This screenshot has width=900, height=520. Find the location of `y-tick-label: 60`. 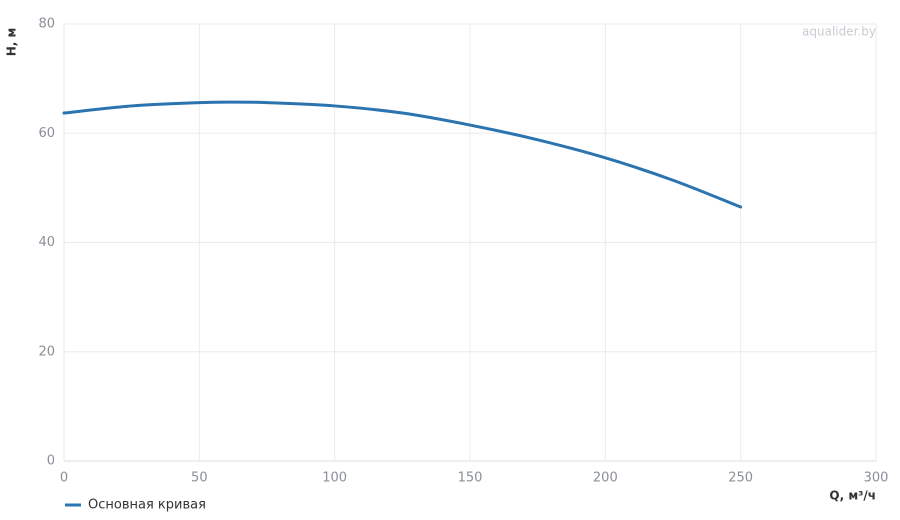

y-tick-label: 60 is located at coordinates (46, 133).